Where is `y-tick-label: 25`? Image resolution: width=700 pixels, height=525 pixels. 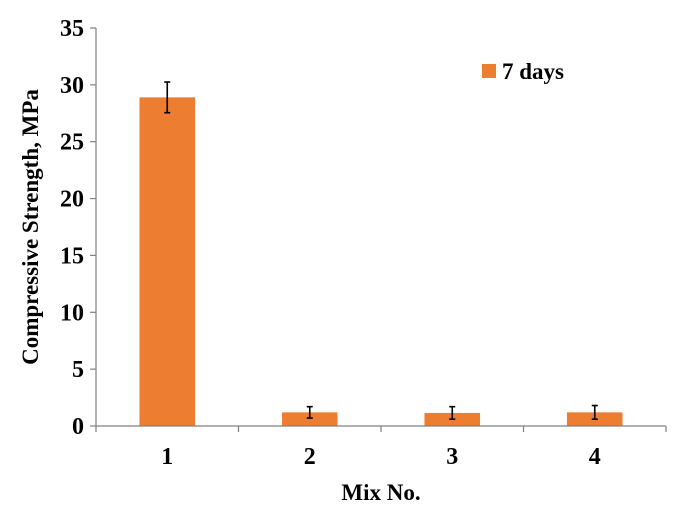
y-tick-label: 25 is located at coordinates (72, 143).